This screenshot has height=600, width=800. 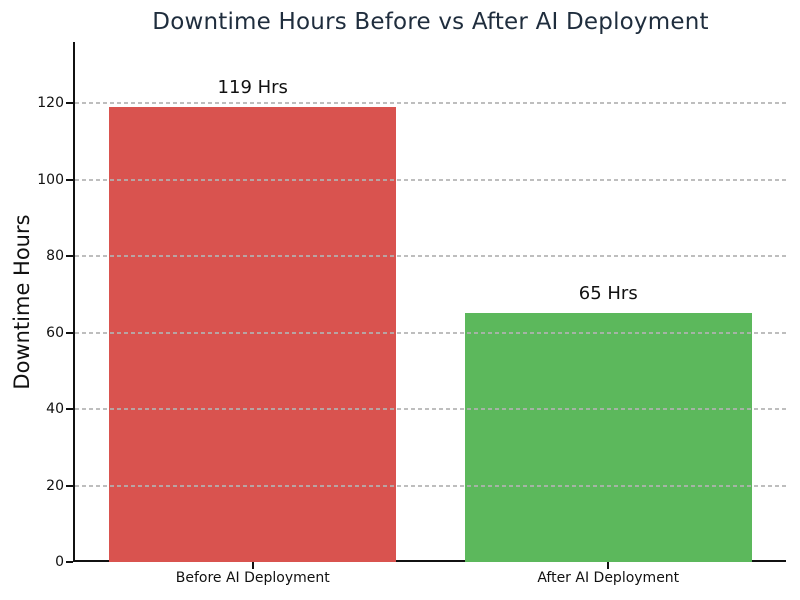 What do you see at coordinates (50, 103) in the screenshot?
I see `y-tick-label: 120` at bounding box center [50, 103].